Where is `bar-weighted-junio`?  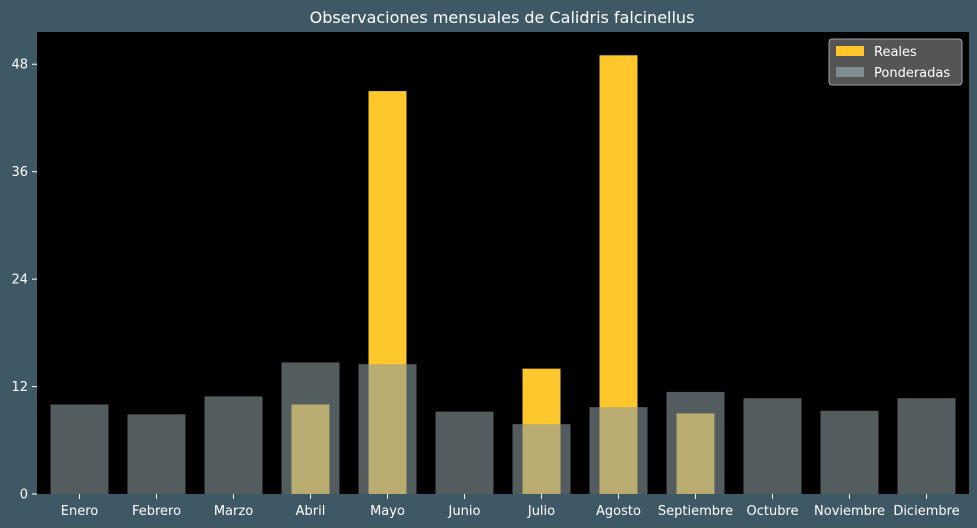 bar-weighted-junio is located at coordinates (464, 452).